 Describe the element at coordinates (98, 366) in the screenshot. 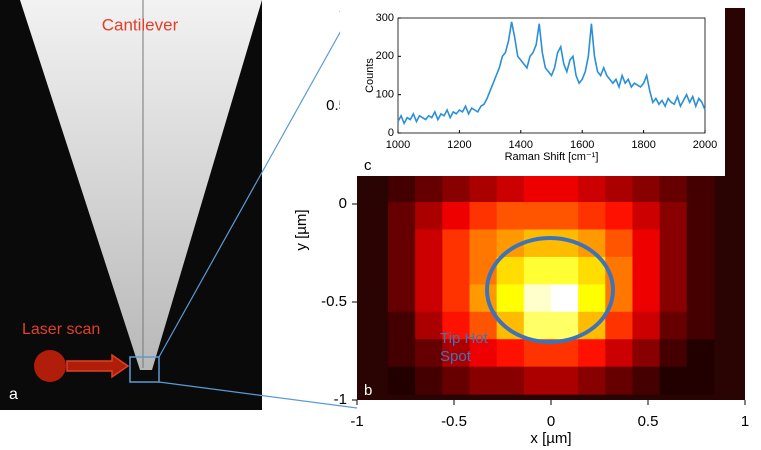

I see `scan-arrow` at that location.